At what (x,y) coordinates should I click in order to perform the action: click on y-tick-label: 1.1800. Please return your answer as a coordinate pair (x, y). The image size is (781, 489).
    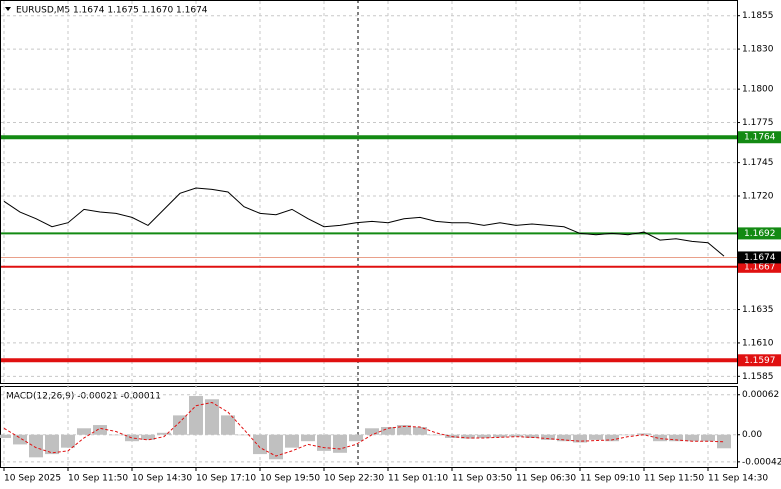
    Looking at the image, I should click on (758, 90).